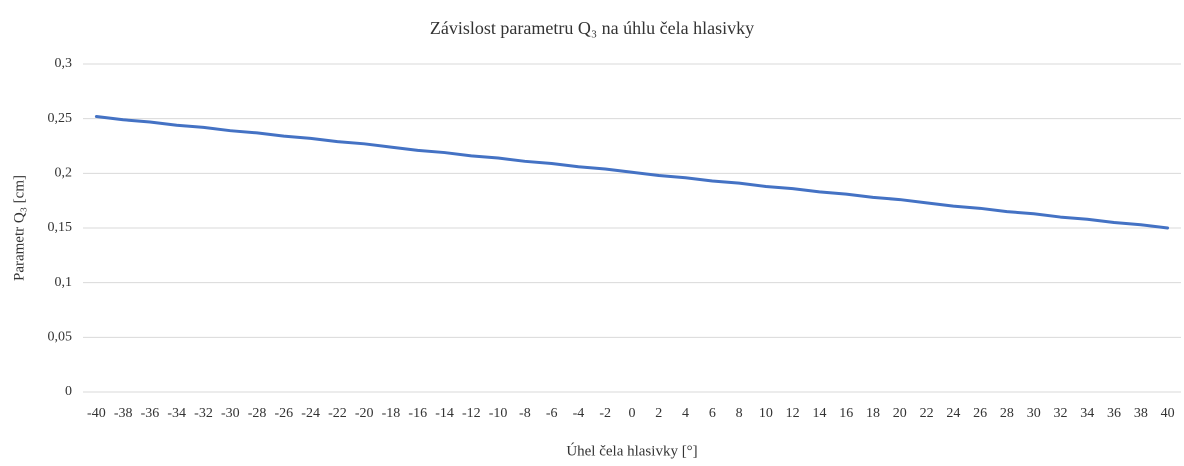 This screenshot has height=466, width=1184. I want to click on x-tick-label: 34, so click(1087, 413).